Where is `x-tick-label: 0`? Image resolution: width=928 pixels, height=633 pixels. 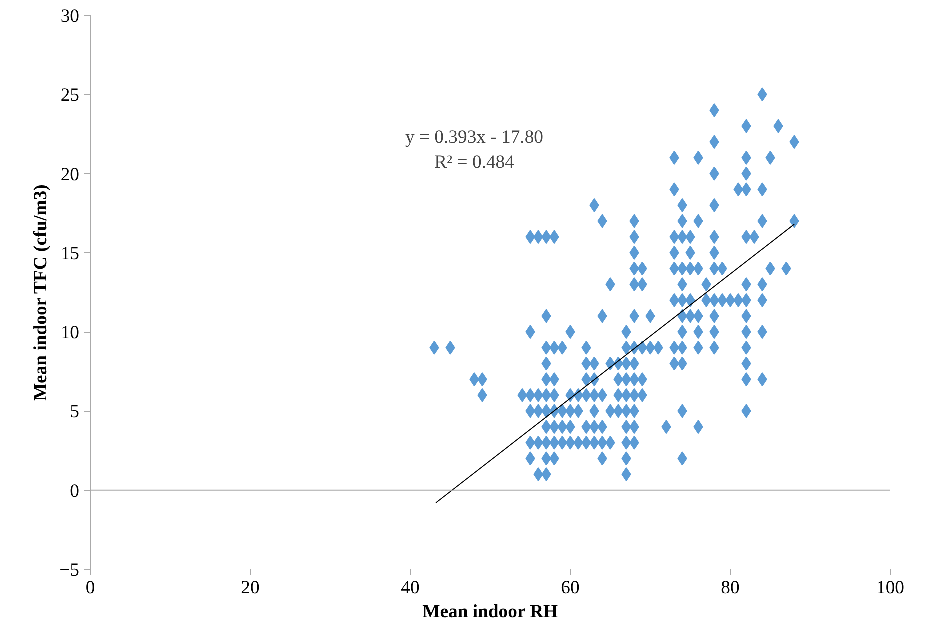
x-tick-label: 0 is located at coordinates (91, 588).